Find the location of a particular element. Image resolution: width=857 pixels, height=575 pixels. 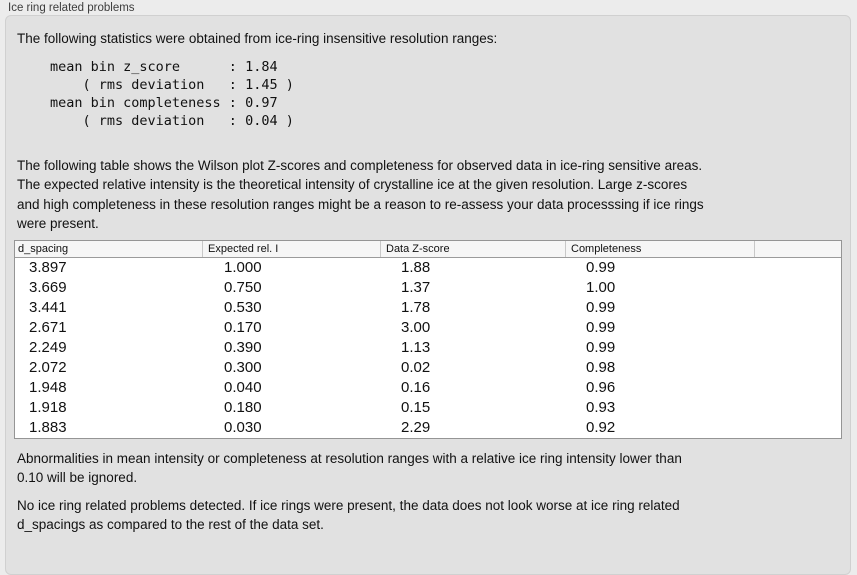

table-cell: 2.671 is located at coordinates (48, 327).